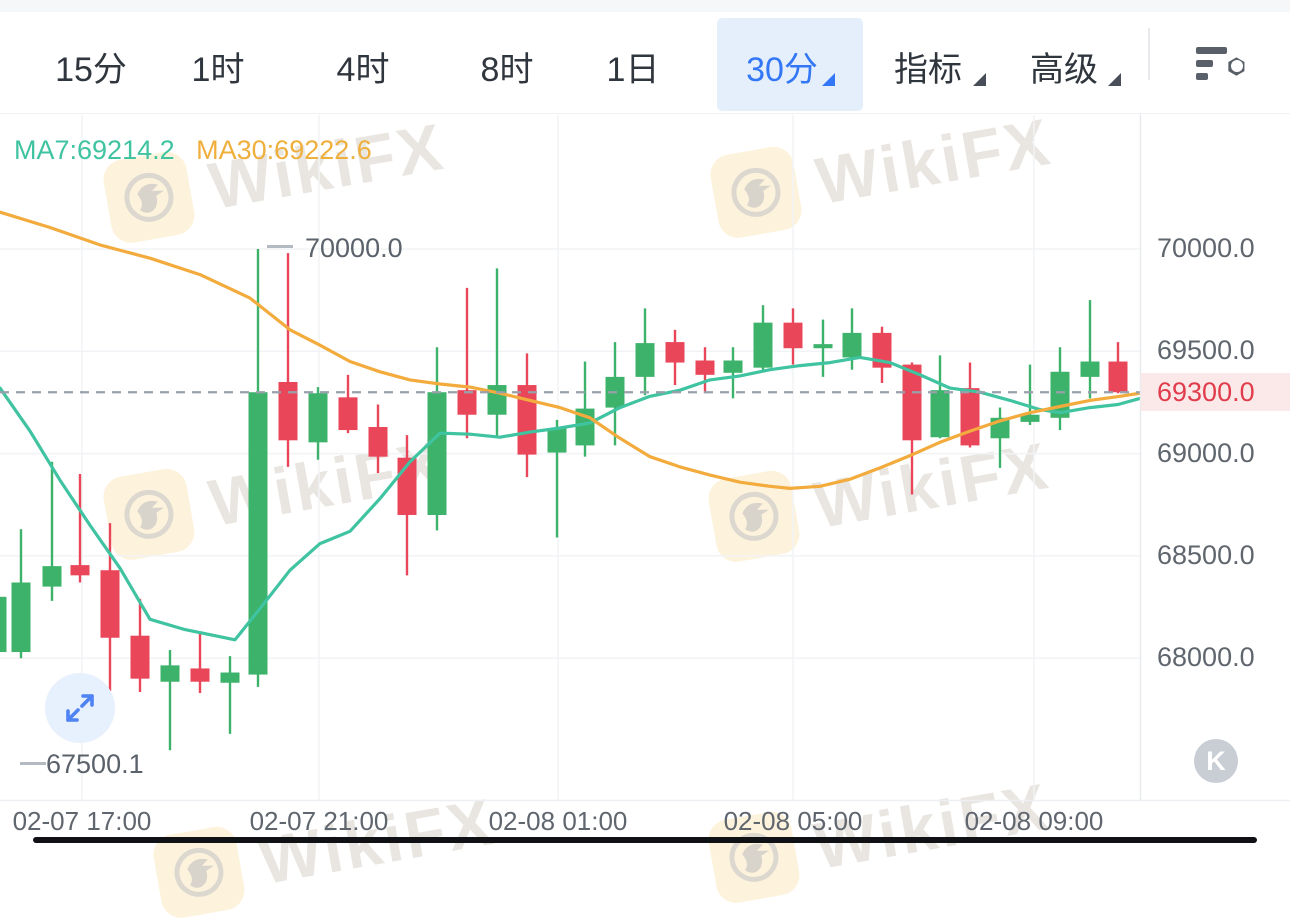  What do you see at coordinates (1215, 392) in the screenshot?
I see `current-price-tag: 69300.0` at bounding box center [1215, 392].